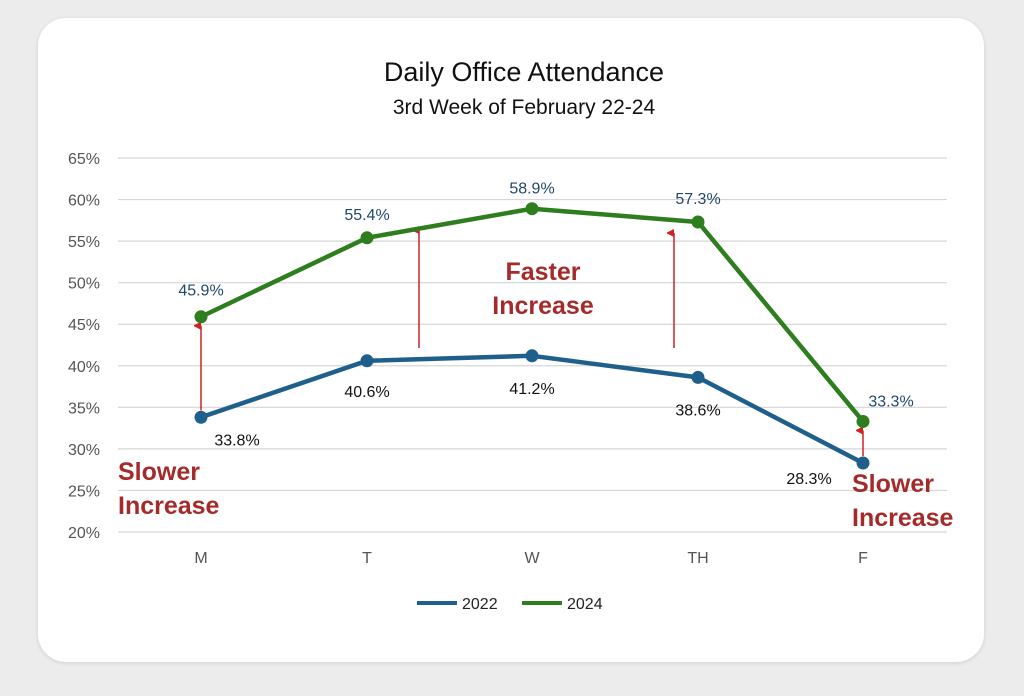  What do you see at coordinates (366, 215) in the screenshot?
I see `data-label-2024: 55.4%` at bounding box center [366, 215].